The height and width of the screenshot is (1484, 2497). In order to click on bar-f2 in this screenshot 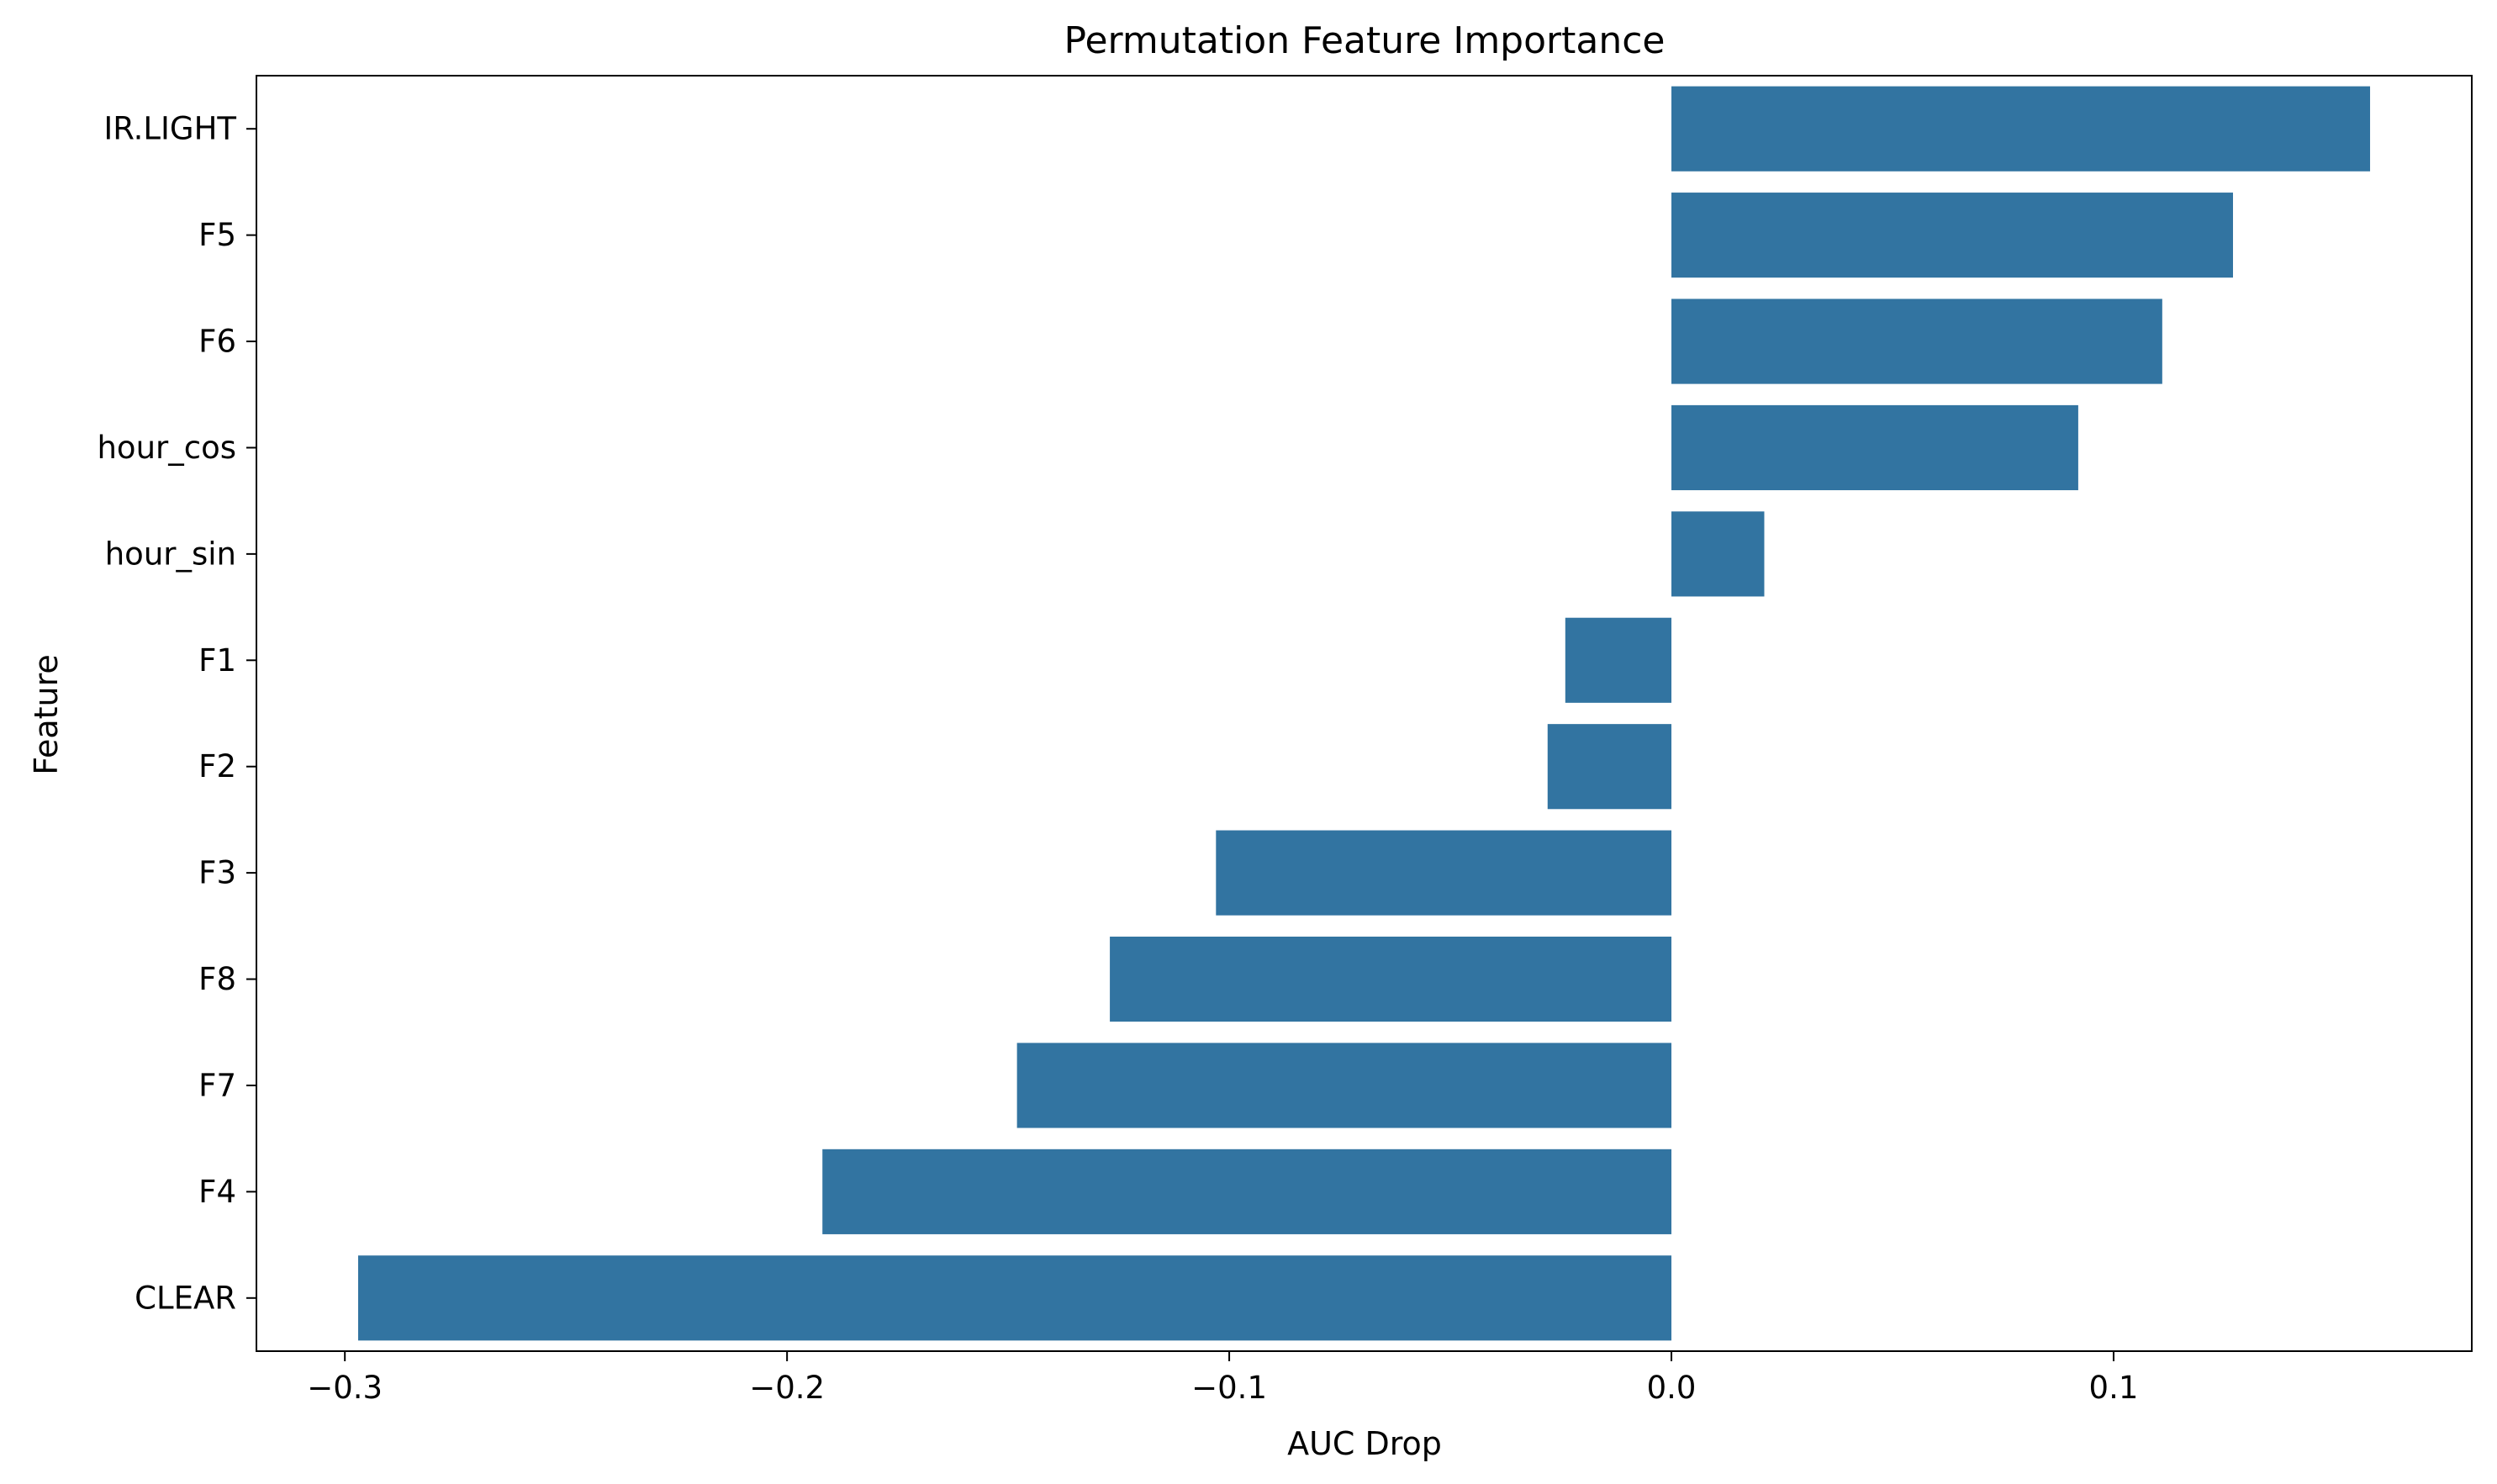, I will do `click(1609, 767)`.